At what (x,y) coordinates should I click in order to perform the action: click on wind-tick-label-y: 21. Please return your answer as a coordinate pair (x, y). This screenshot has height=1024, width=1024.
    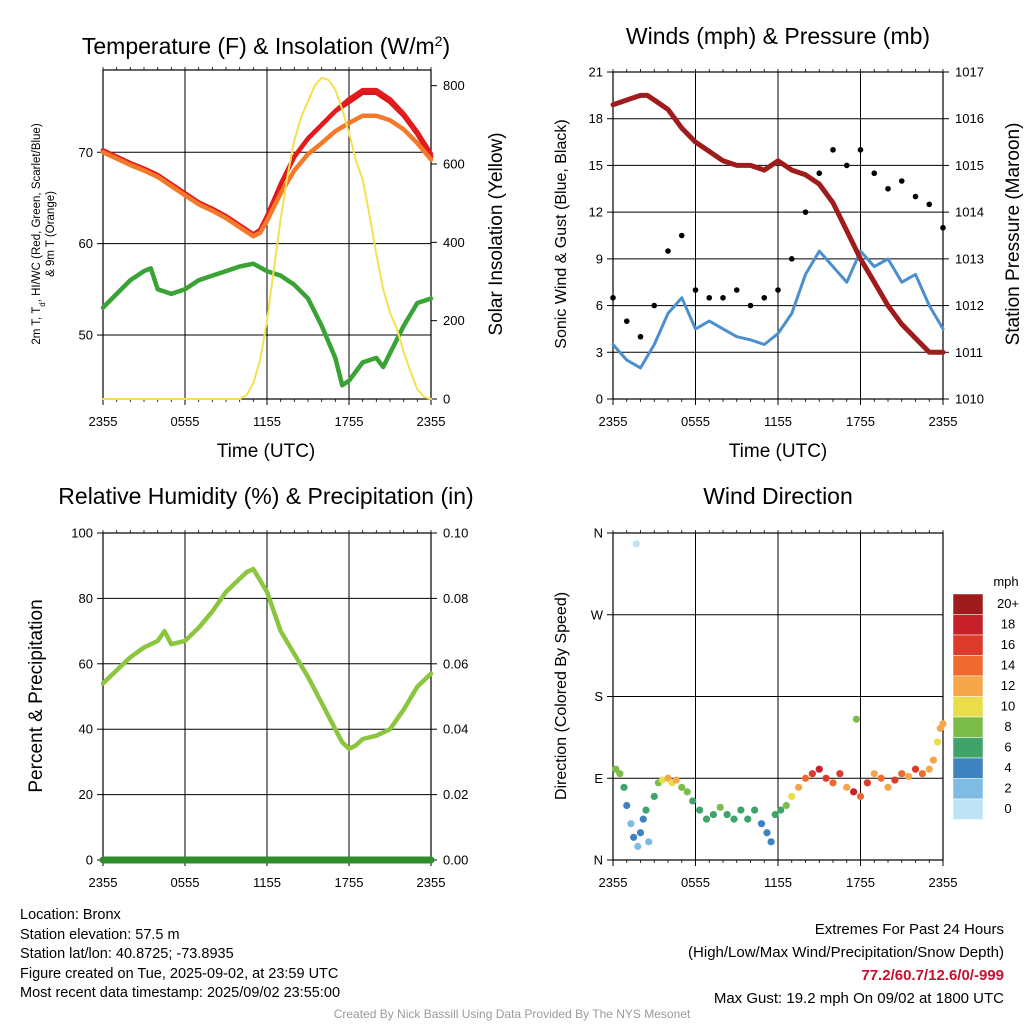
    Looking at the image, I should click on (596, 72).